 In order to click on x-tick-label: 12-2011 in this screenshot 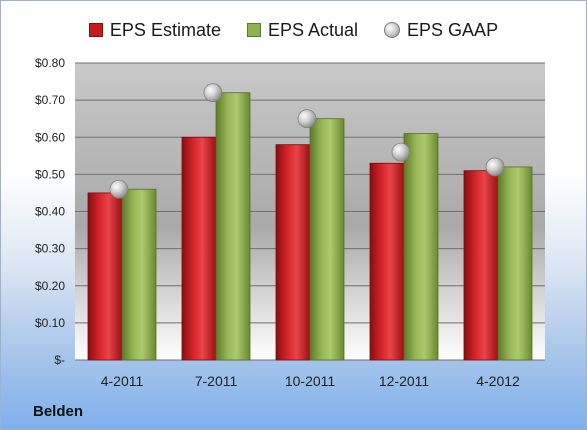, I will do `click(404, 381)`.